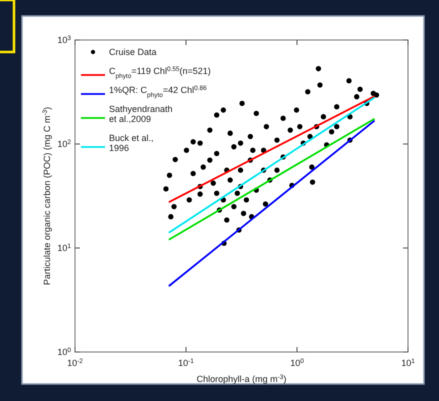  What do you see at coordinates (75, 363) in the screenshot?
I see `x-tick-label: 10$^{-2}$` at bounding box center [75, 363].